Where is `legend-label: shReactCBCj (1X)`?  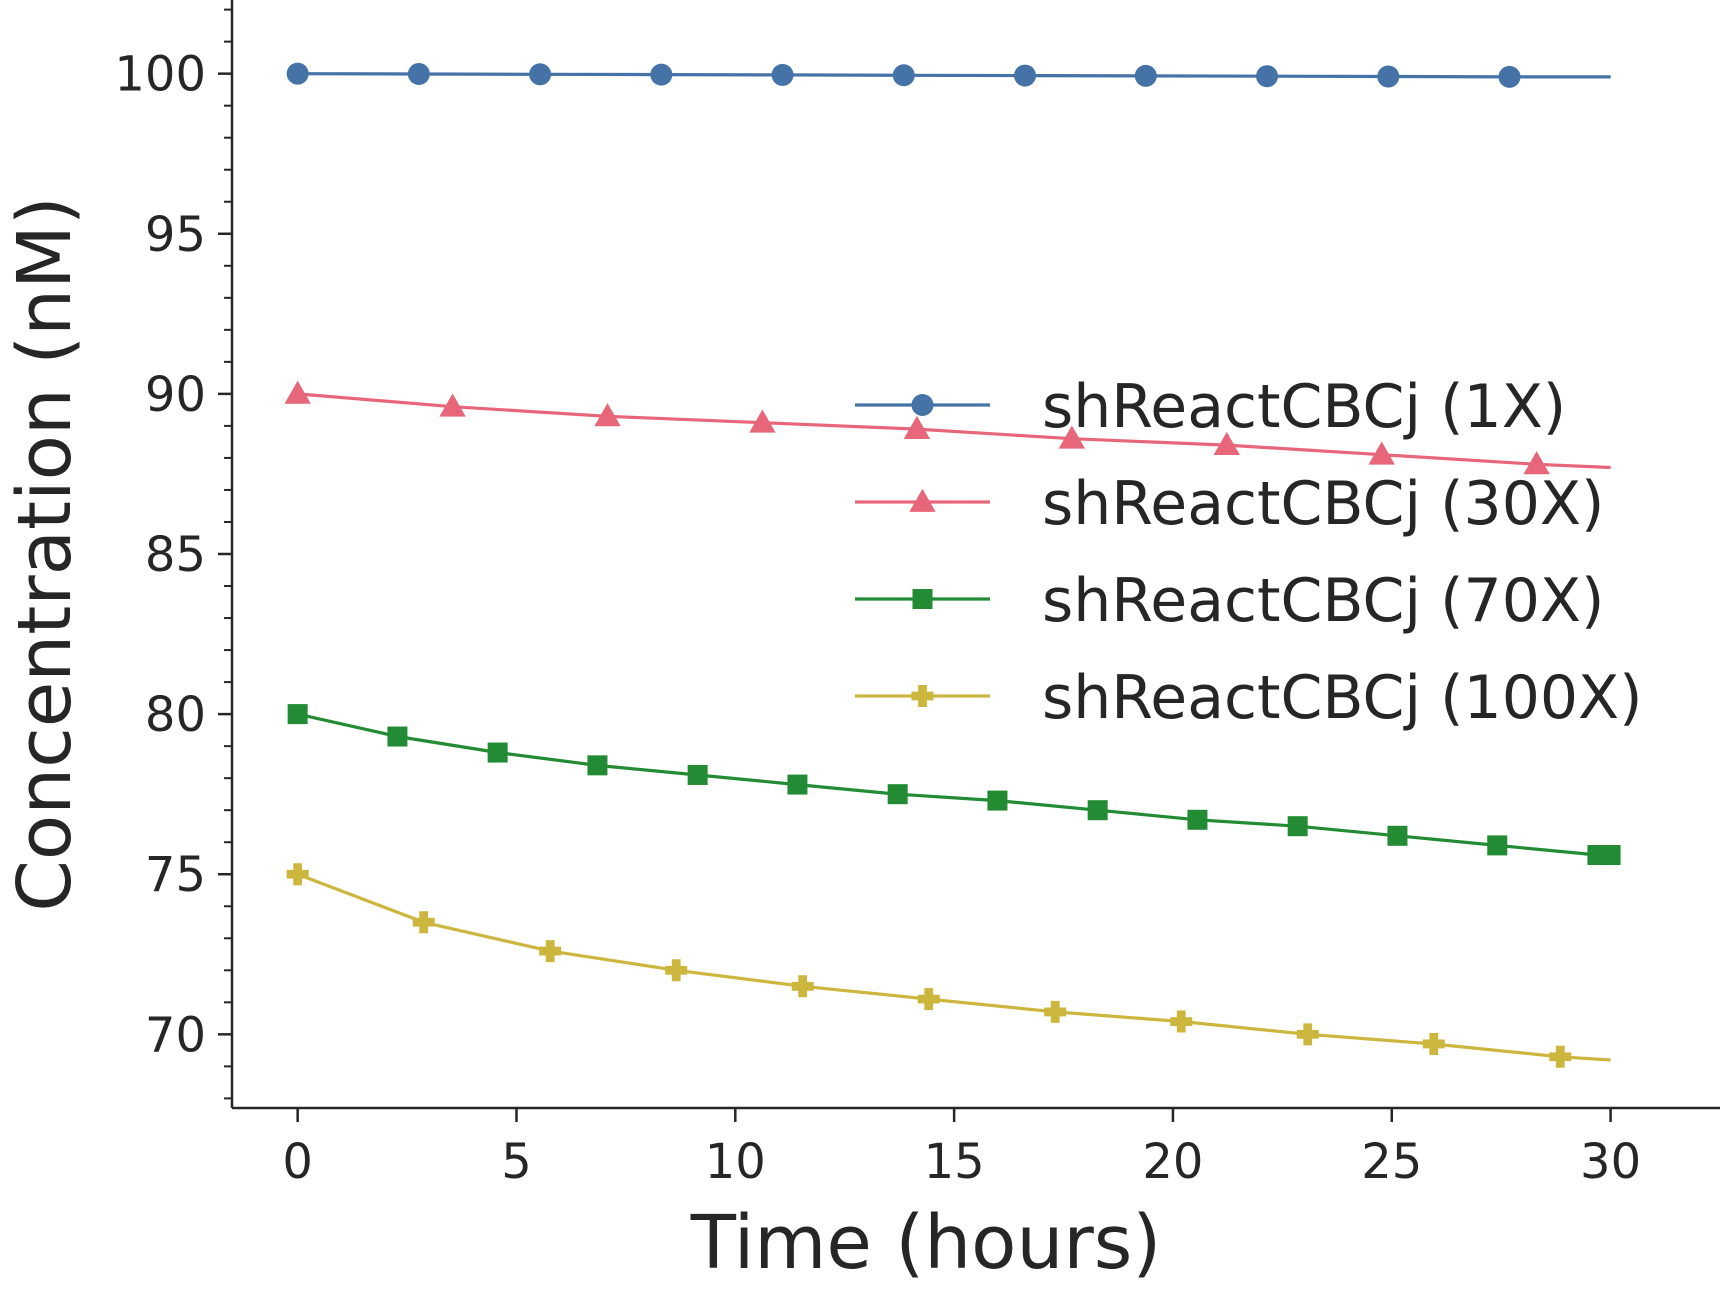
legend-label: shReactCBCj (1X) is located at coordinates (1304, 407).